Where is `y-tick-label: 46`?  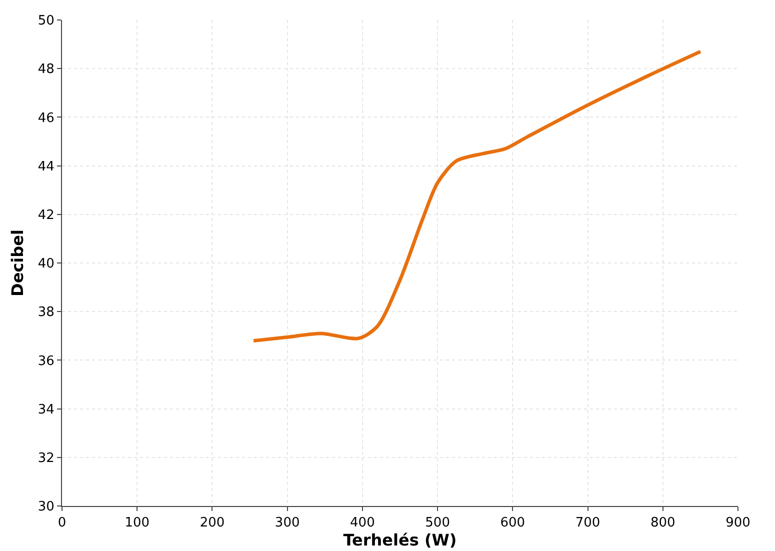 y-tick-label: 46 is located at coordinates (46, 118).